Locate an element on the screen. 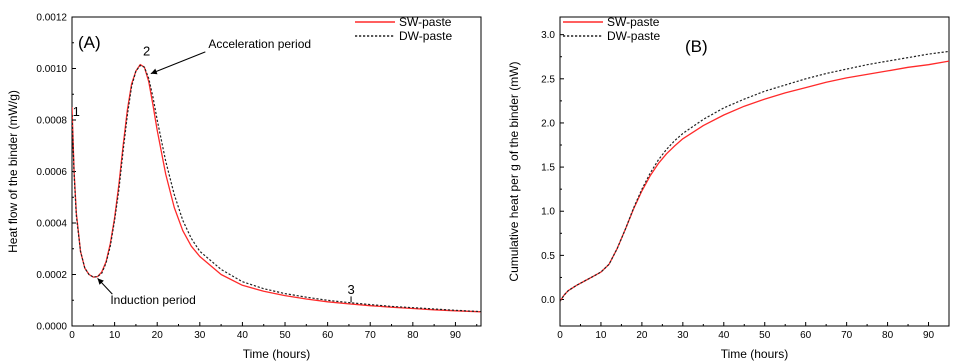 This screenshot has height=362, width=955. y-tick-label: 2.5 is located at coordinates (548, 79).